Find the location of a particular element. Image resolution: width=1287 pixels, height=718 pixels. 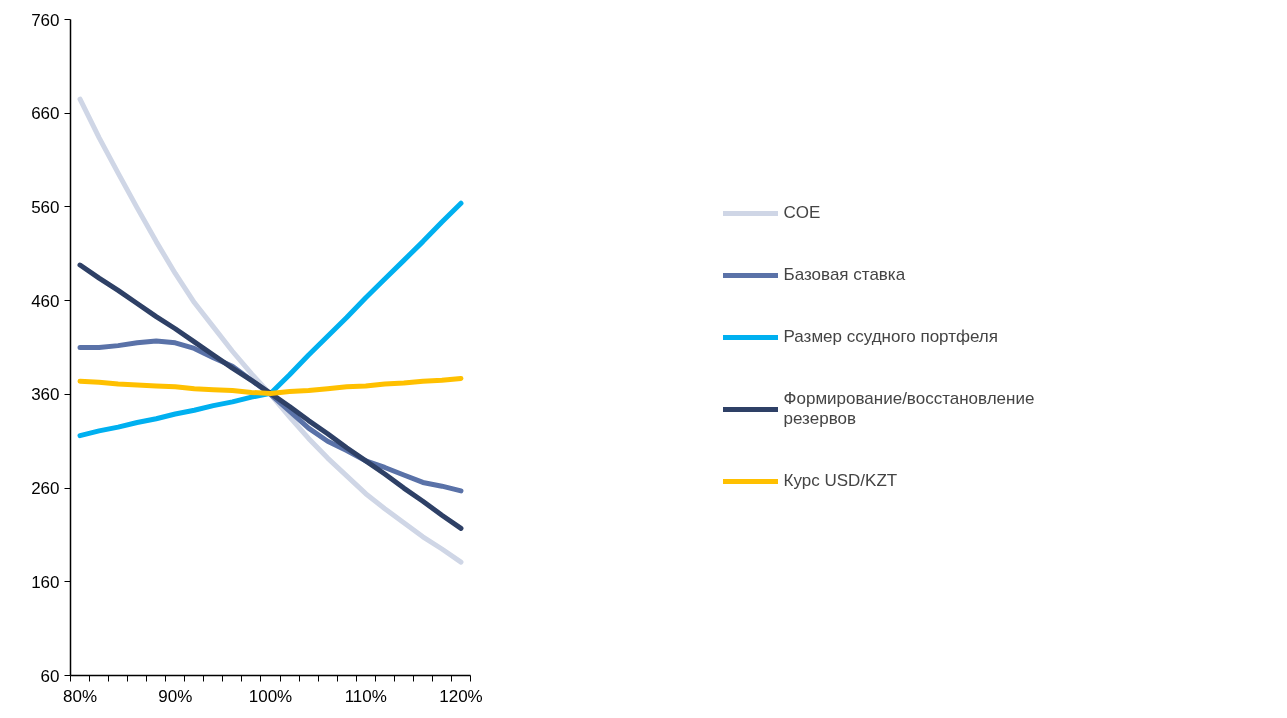

legend-label: Курс USD/KZT is located at coordinates (840, 481).